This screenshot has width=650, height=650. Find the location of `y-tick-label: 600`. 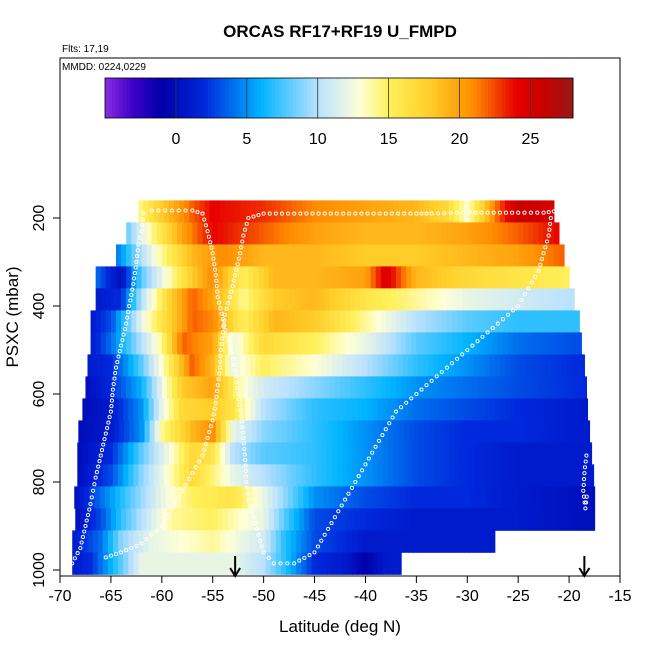

y-tick-label: 600 is located at coordinates (39, 394).